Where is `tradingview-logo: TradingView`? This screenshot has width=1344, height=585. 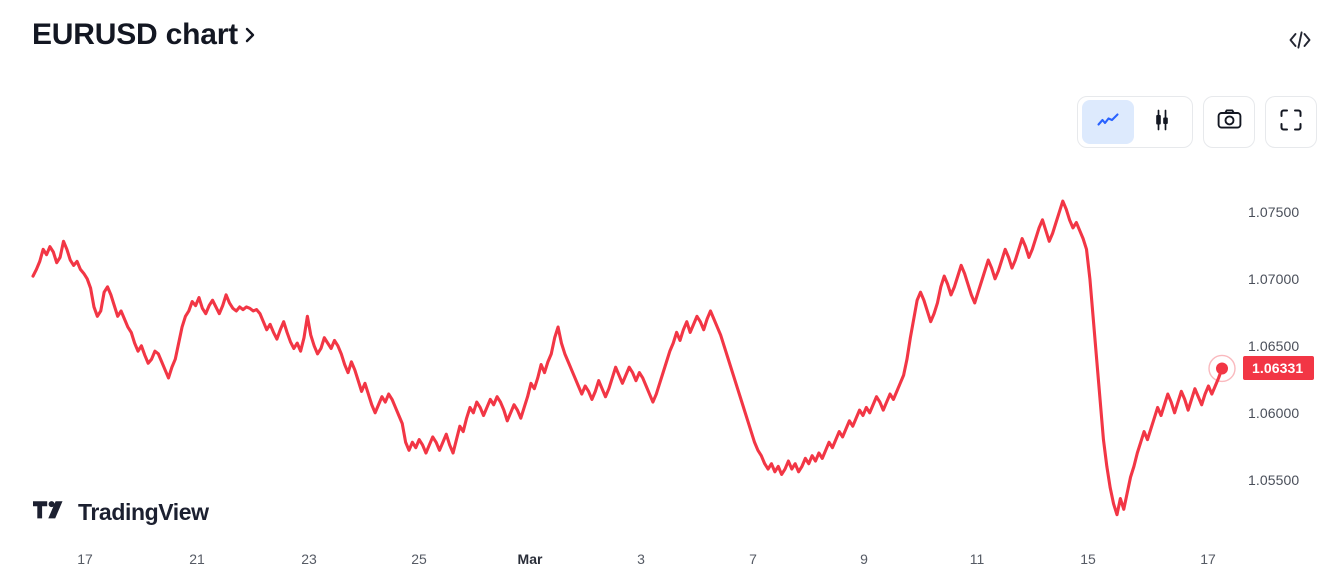 tradingview-logo: TradingView is located at coordinates (121, 512).